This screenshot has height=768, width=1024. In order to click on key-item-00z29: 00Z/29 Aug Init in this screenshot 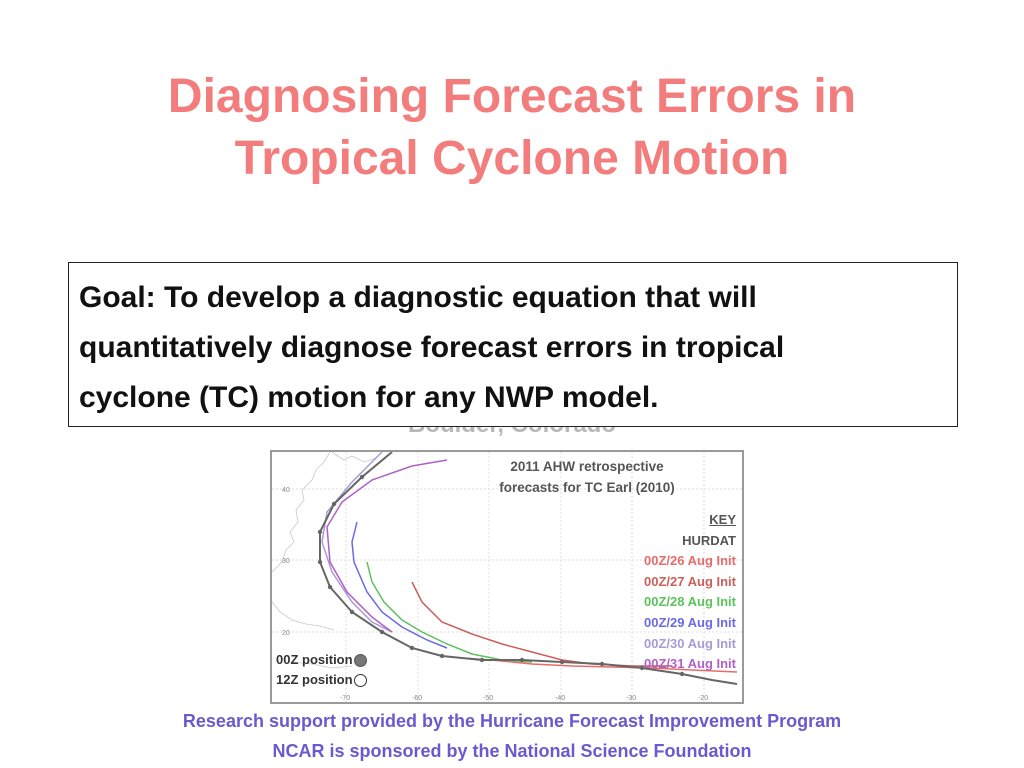, I will do `click(690, 622)`.